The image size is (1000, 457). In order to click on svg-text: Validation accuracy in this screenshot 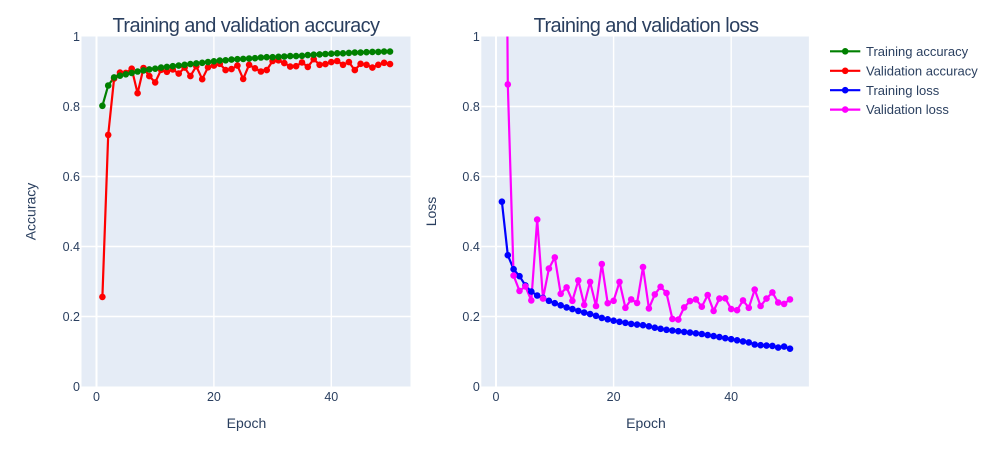, I will do `click(922, 70)`.